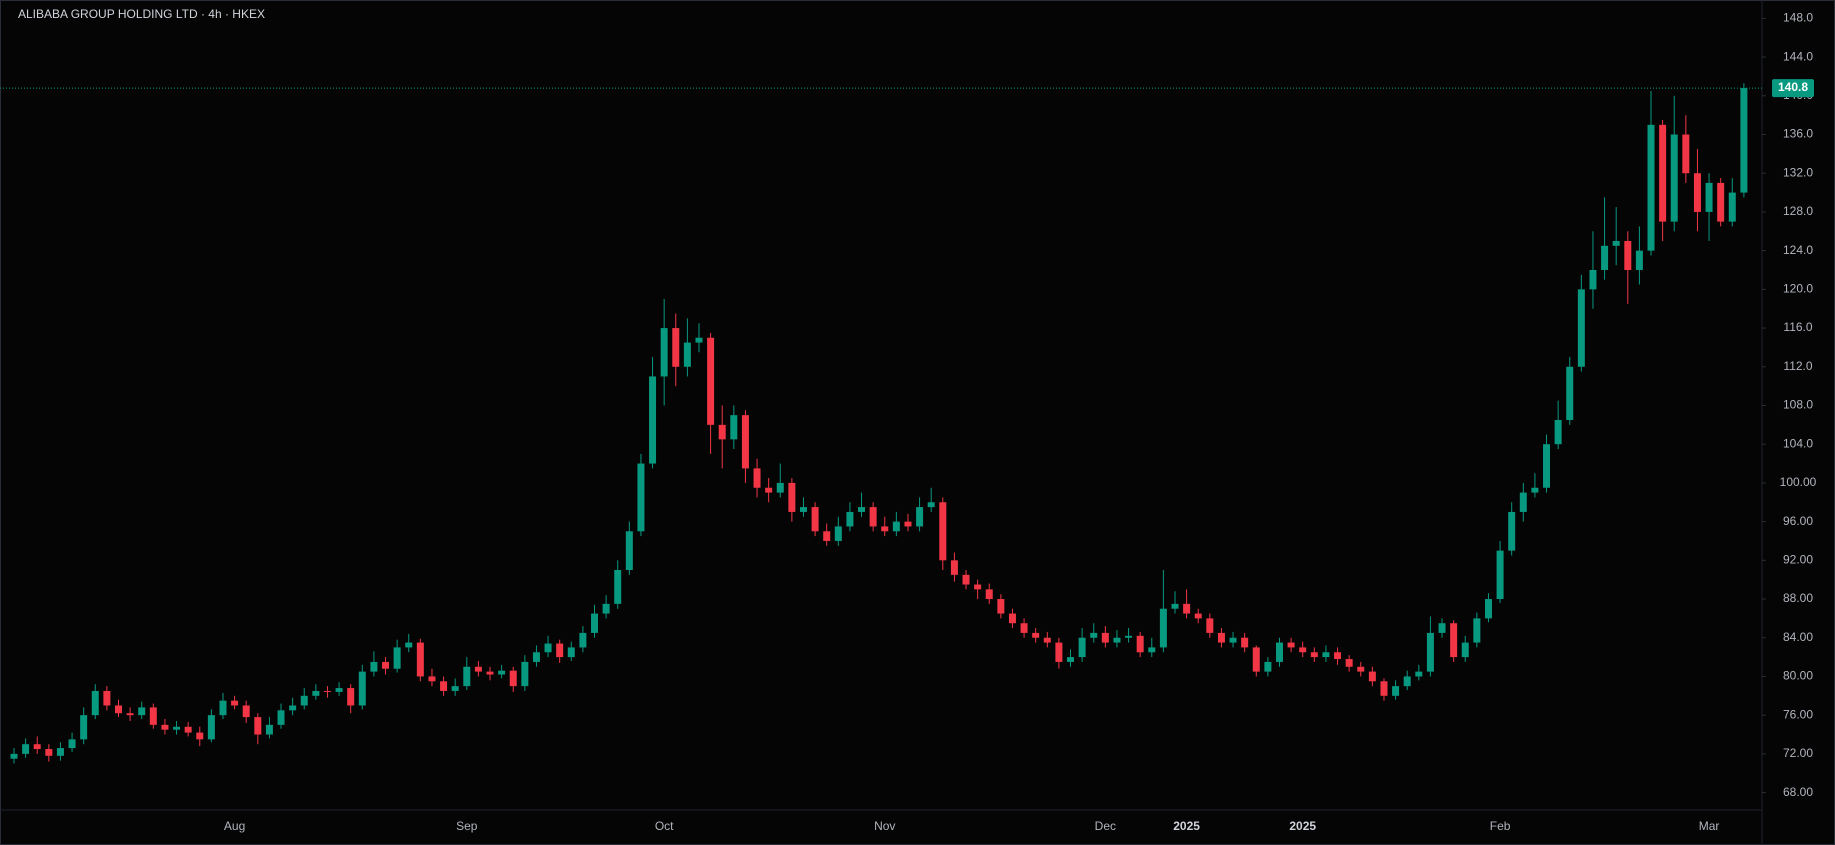 This screenshot has height=845, width=1835. What do you see at coordinates (1798, 405) in the screenshot?
I see `y-tick-label: 108.0` at bounding box center [1798, 405].